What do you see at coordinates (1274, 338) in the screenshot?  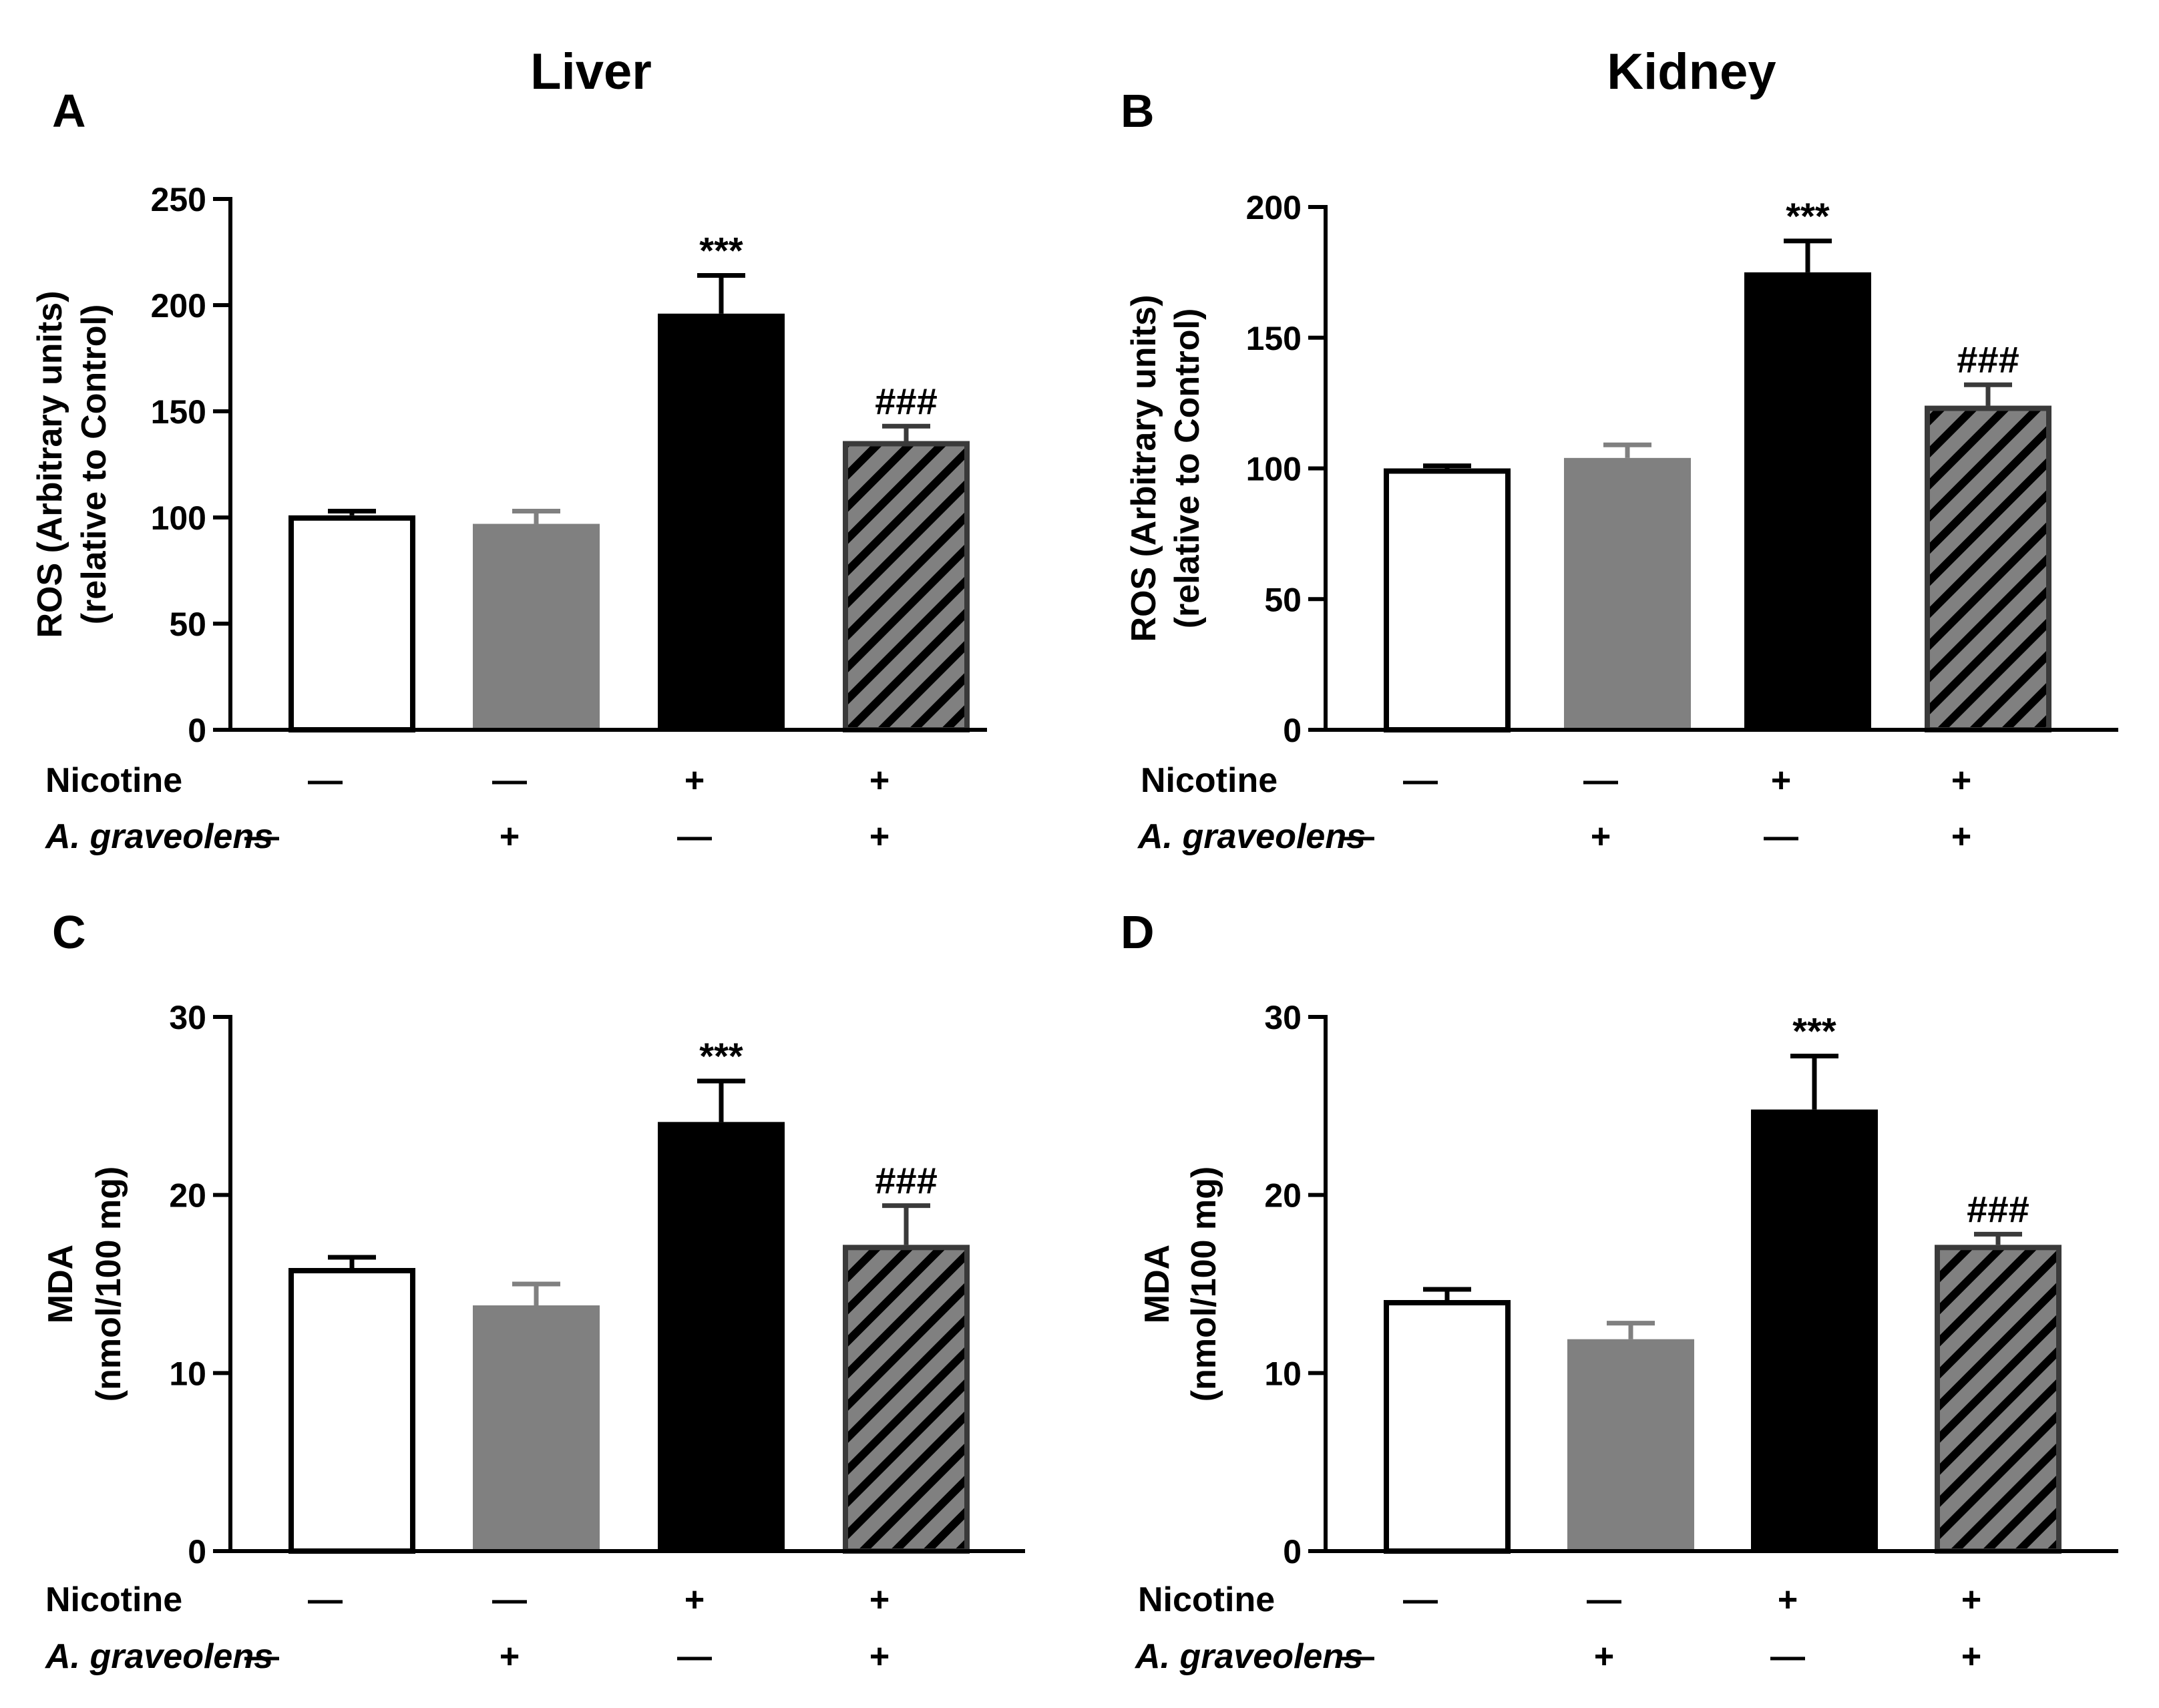 I see `panel-b-ytick-label-150: 150` at bounding box center [1274, 338].